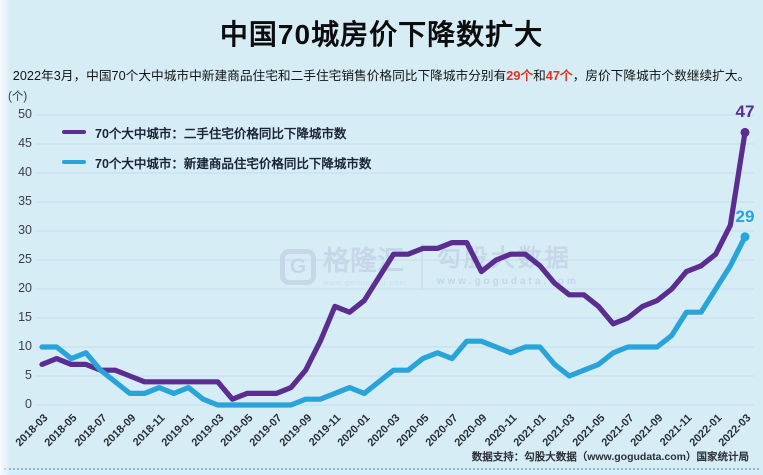  What do you see at coordinates (381, 34) in the screenshot?
I see `page-title: 中国70城房价下降数扩大` at bounding box center [381, 34].